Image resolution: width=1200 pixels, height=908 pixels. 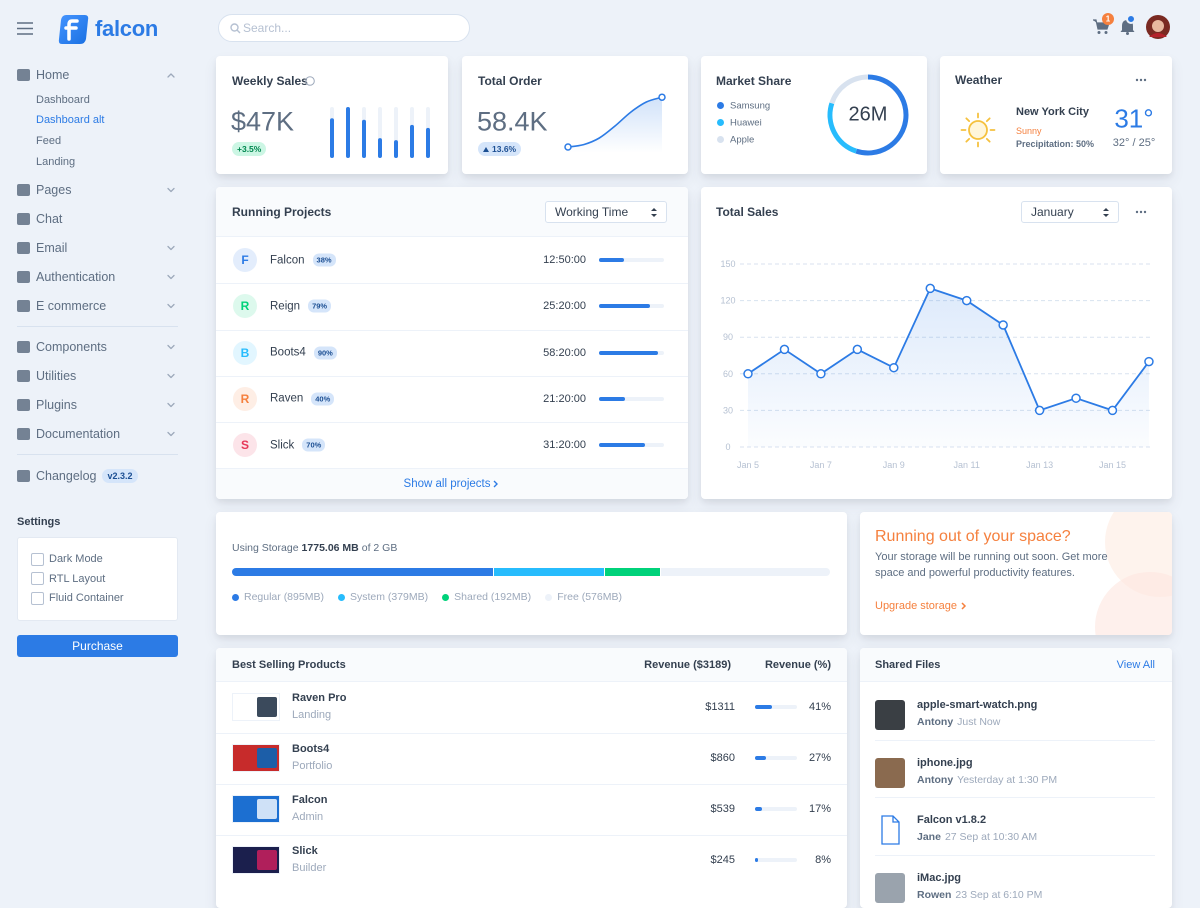 I want to click on info-icon, so click(x=310, y=81).